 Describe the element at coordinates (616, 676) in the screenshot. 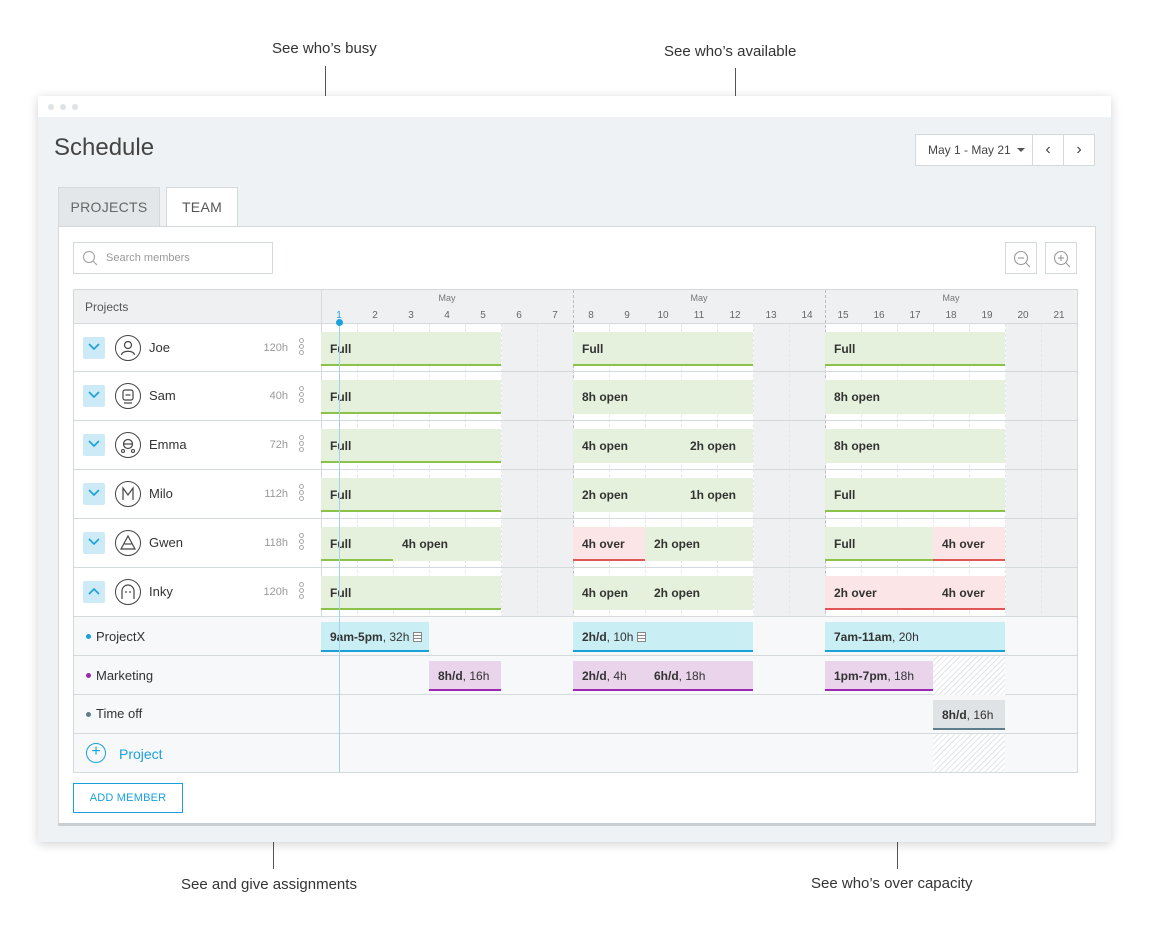

I see `assignment-hours: , 4h` at that location.